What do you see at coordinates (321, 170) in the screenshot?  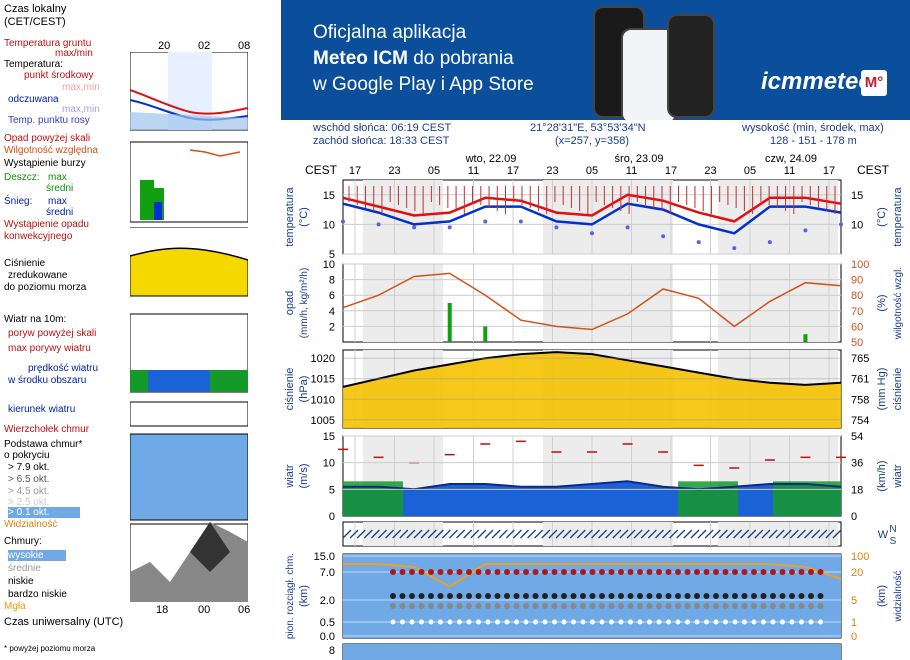 I see `cest-left-label: CEST` at bounding box center [321, 170].